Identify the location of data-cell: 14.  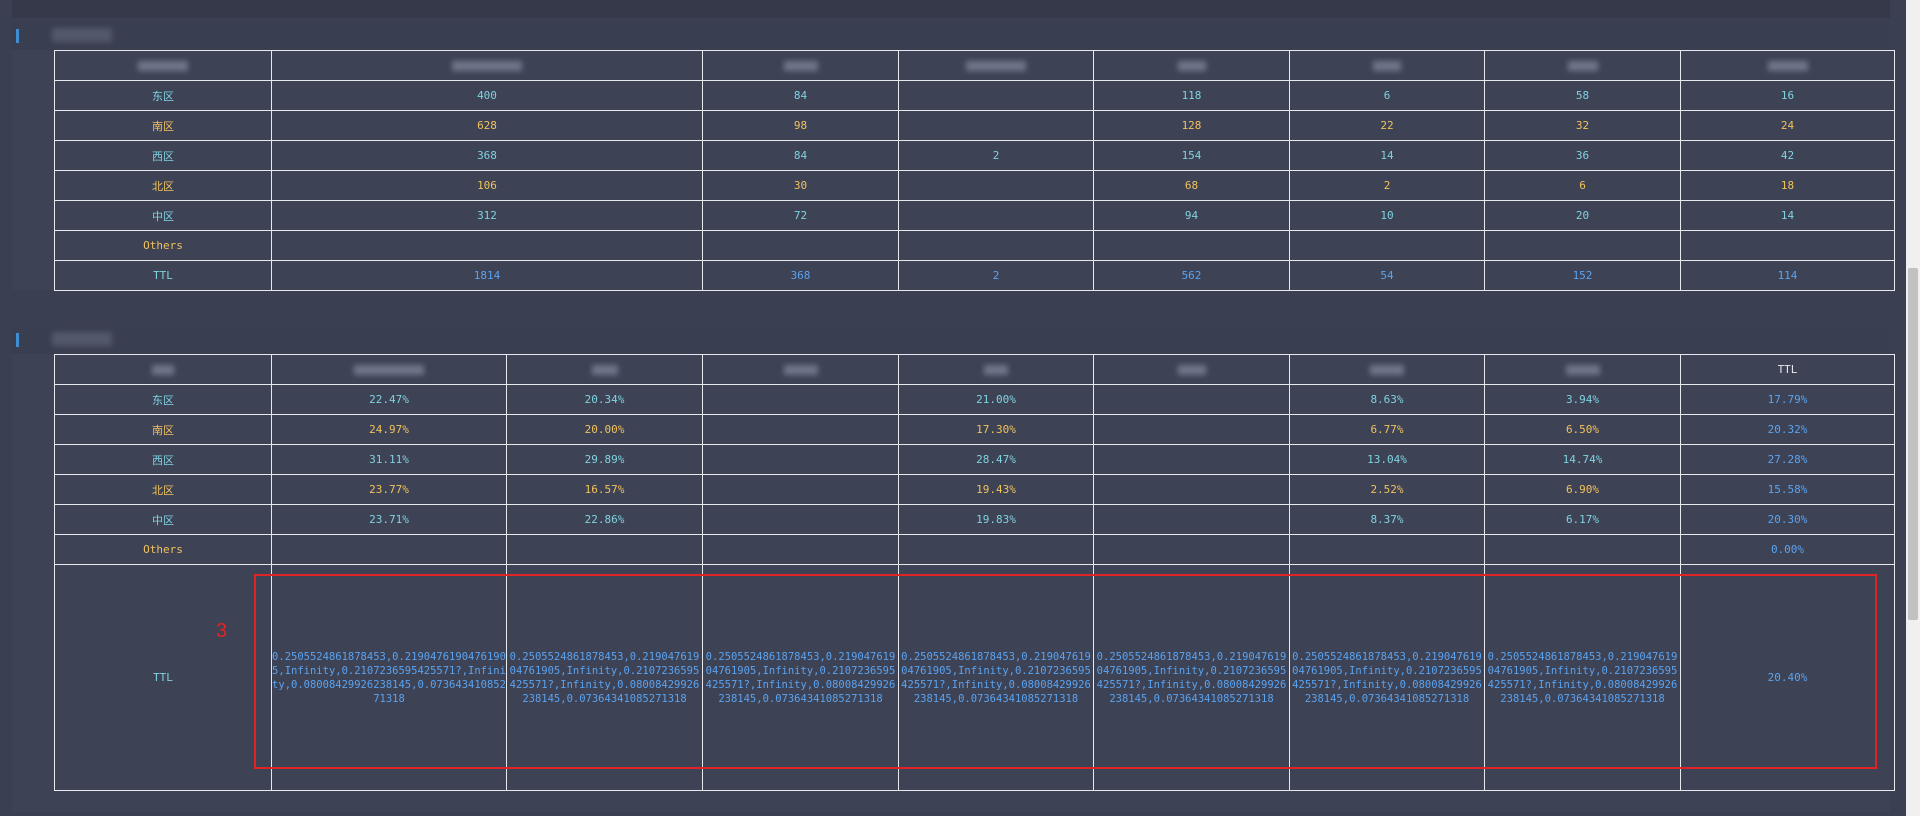
(1787, 215).